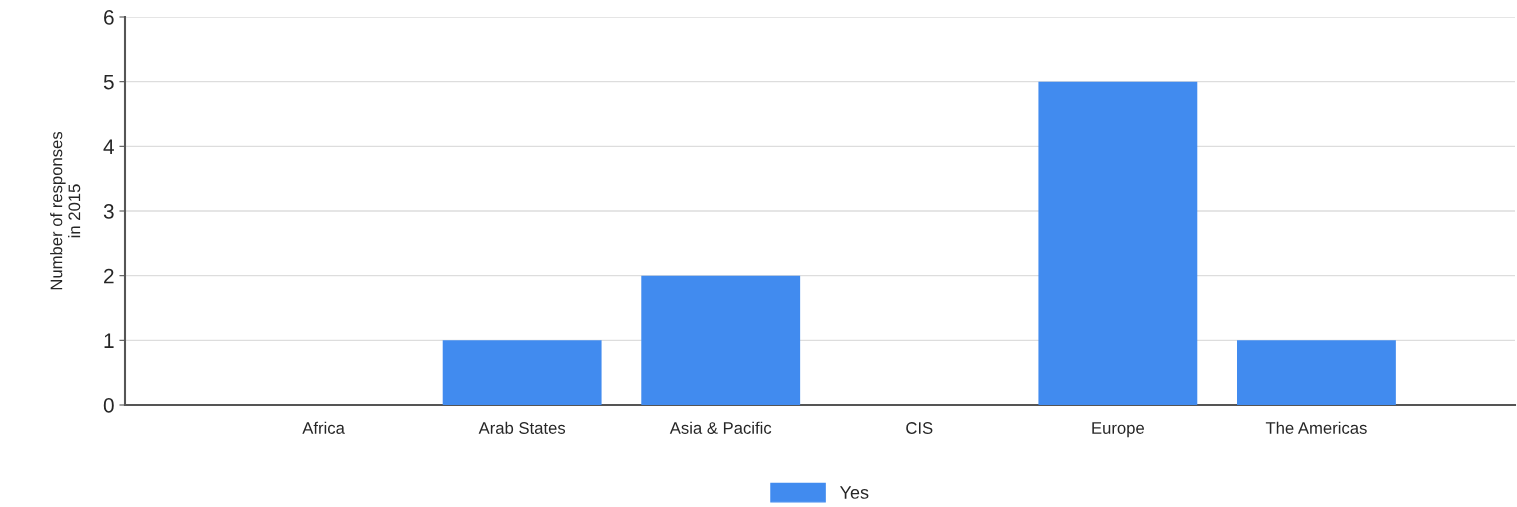  I want to click on x-tick-label: Europe, so click(1118, 430).